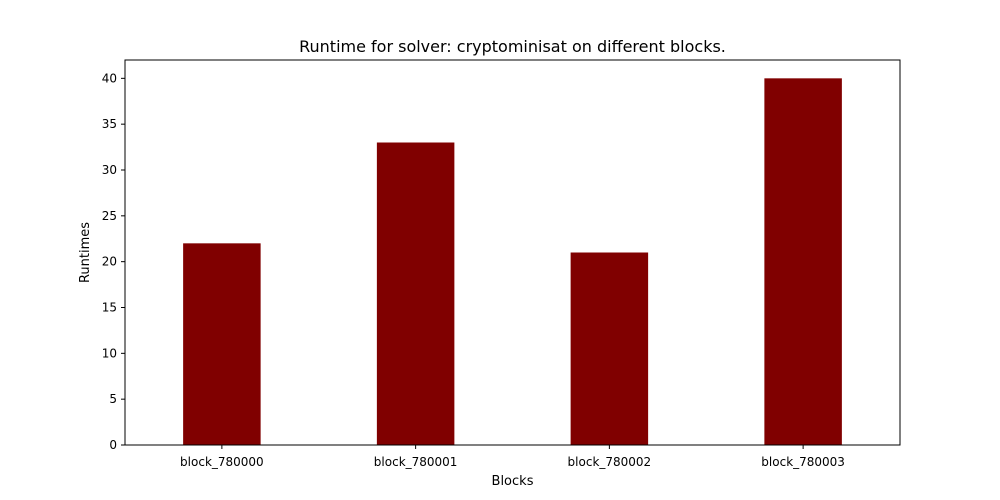 This screenshot has height=500, width=1000. I want to click on y-tick-label: 35, so click(109, 124).